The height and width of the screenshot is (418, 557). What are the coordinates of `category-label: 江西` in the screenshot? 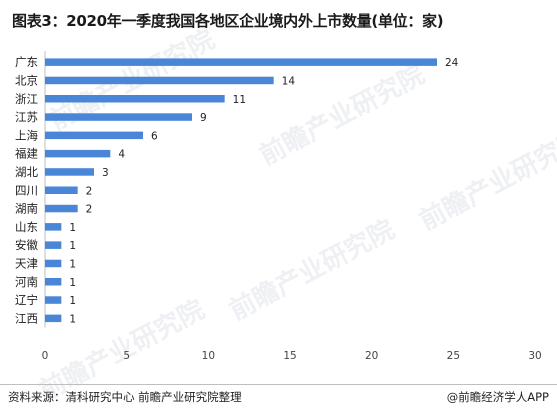 It's located at (26, 318).